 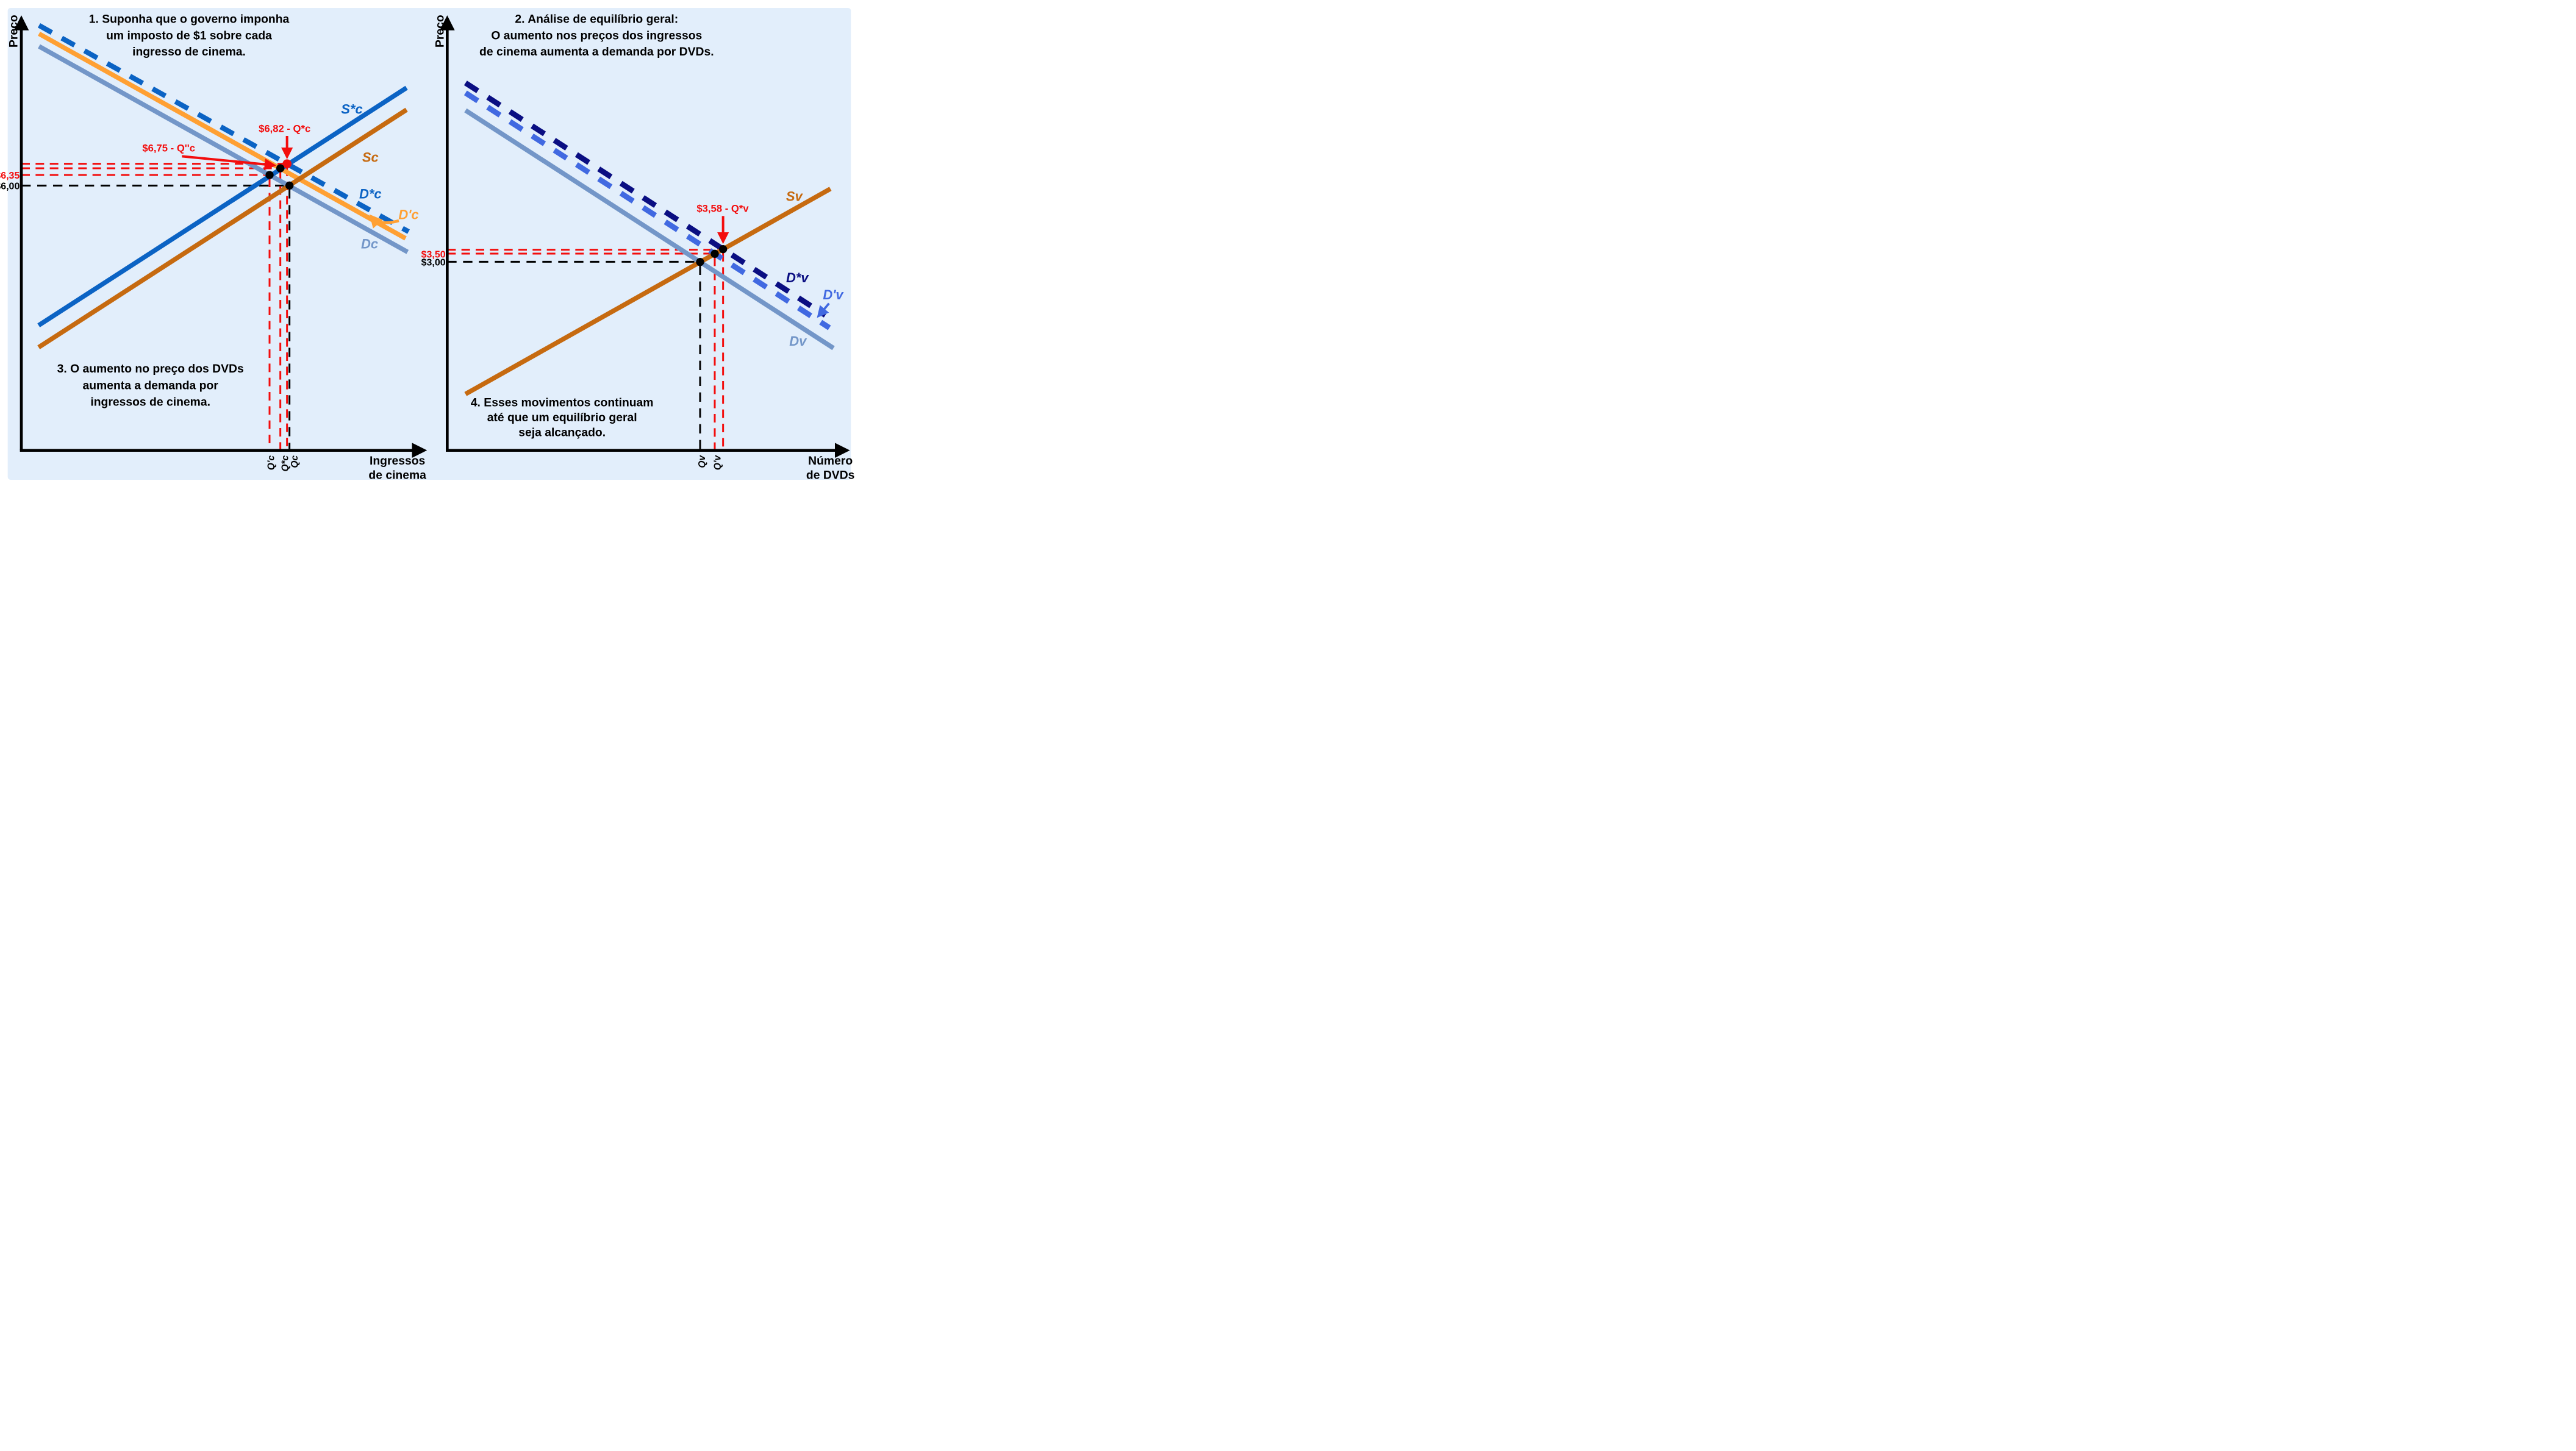 I want to click on label-d-prime-c: D'c, so click(x=408, y=215).